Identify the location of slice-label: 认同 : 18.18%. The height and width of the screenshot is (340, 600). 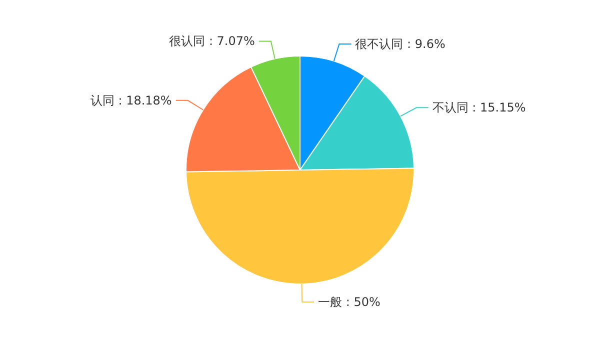
(131, 100).